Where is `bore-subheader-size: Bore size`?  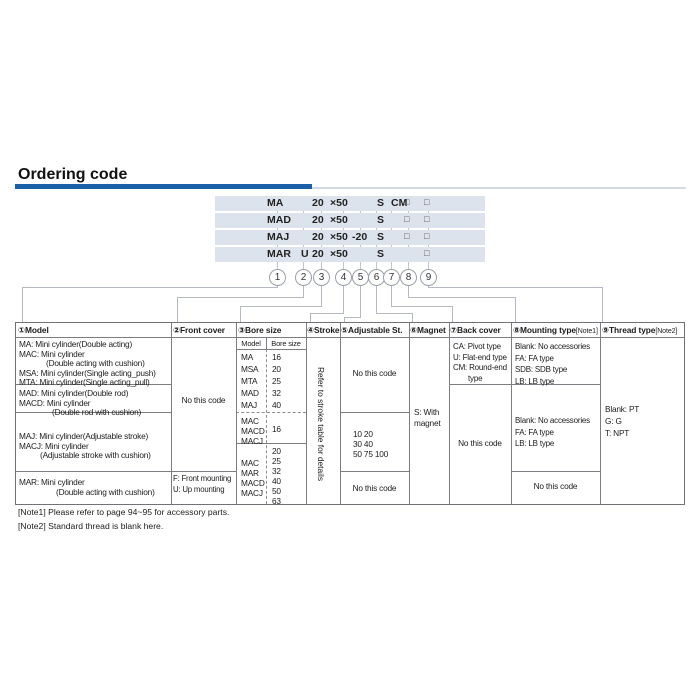 bore-subheader-size: Bore size is located at coordinates (286, 343).